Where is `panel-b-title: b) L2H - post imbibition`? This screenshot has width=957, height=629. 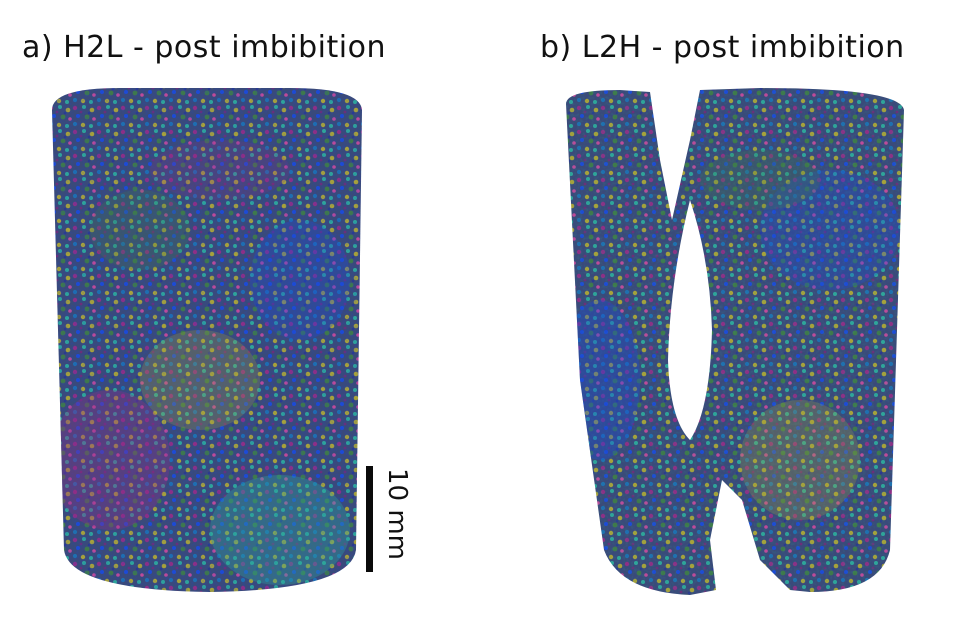 panel-b-title: b) L2H - post imbibition is located at coordinates (722, 47).